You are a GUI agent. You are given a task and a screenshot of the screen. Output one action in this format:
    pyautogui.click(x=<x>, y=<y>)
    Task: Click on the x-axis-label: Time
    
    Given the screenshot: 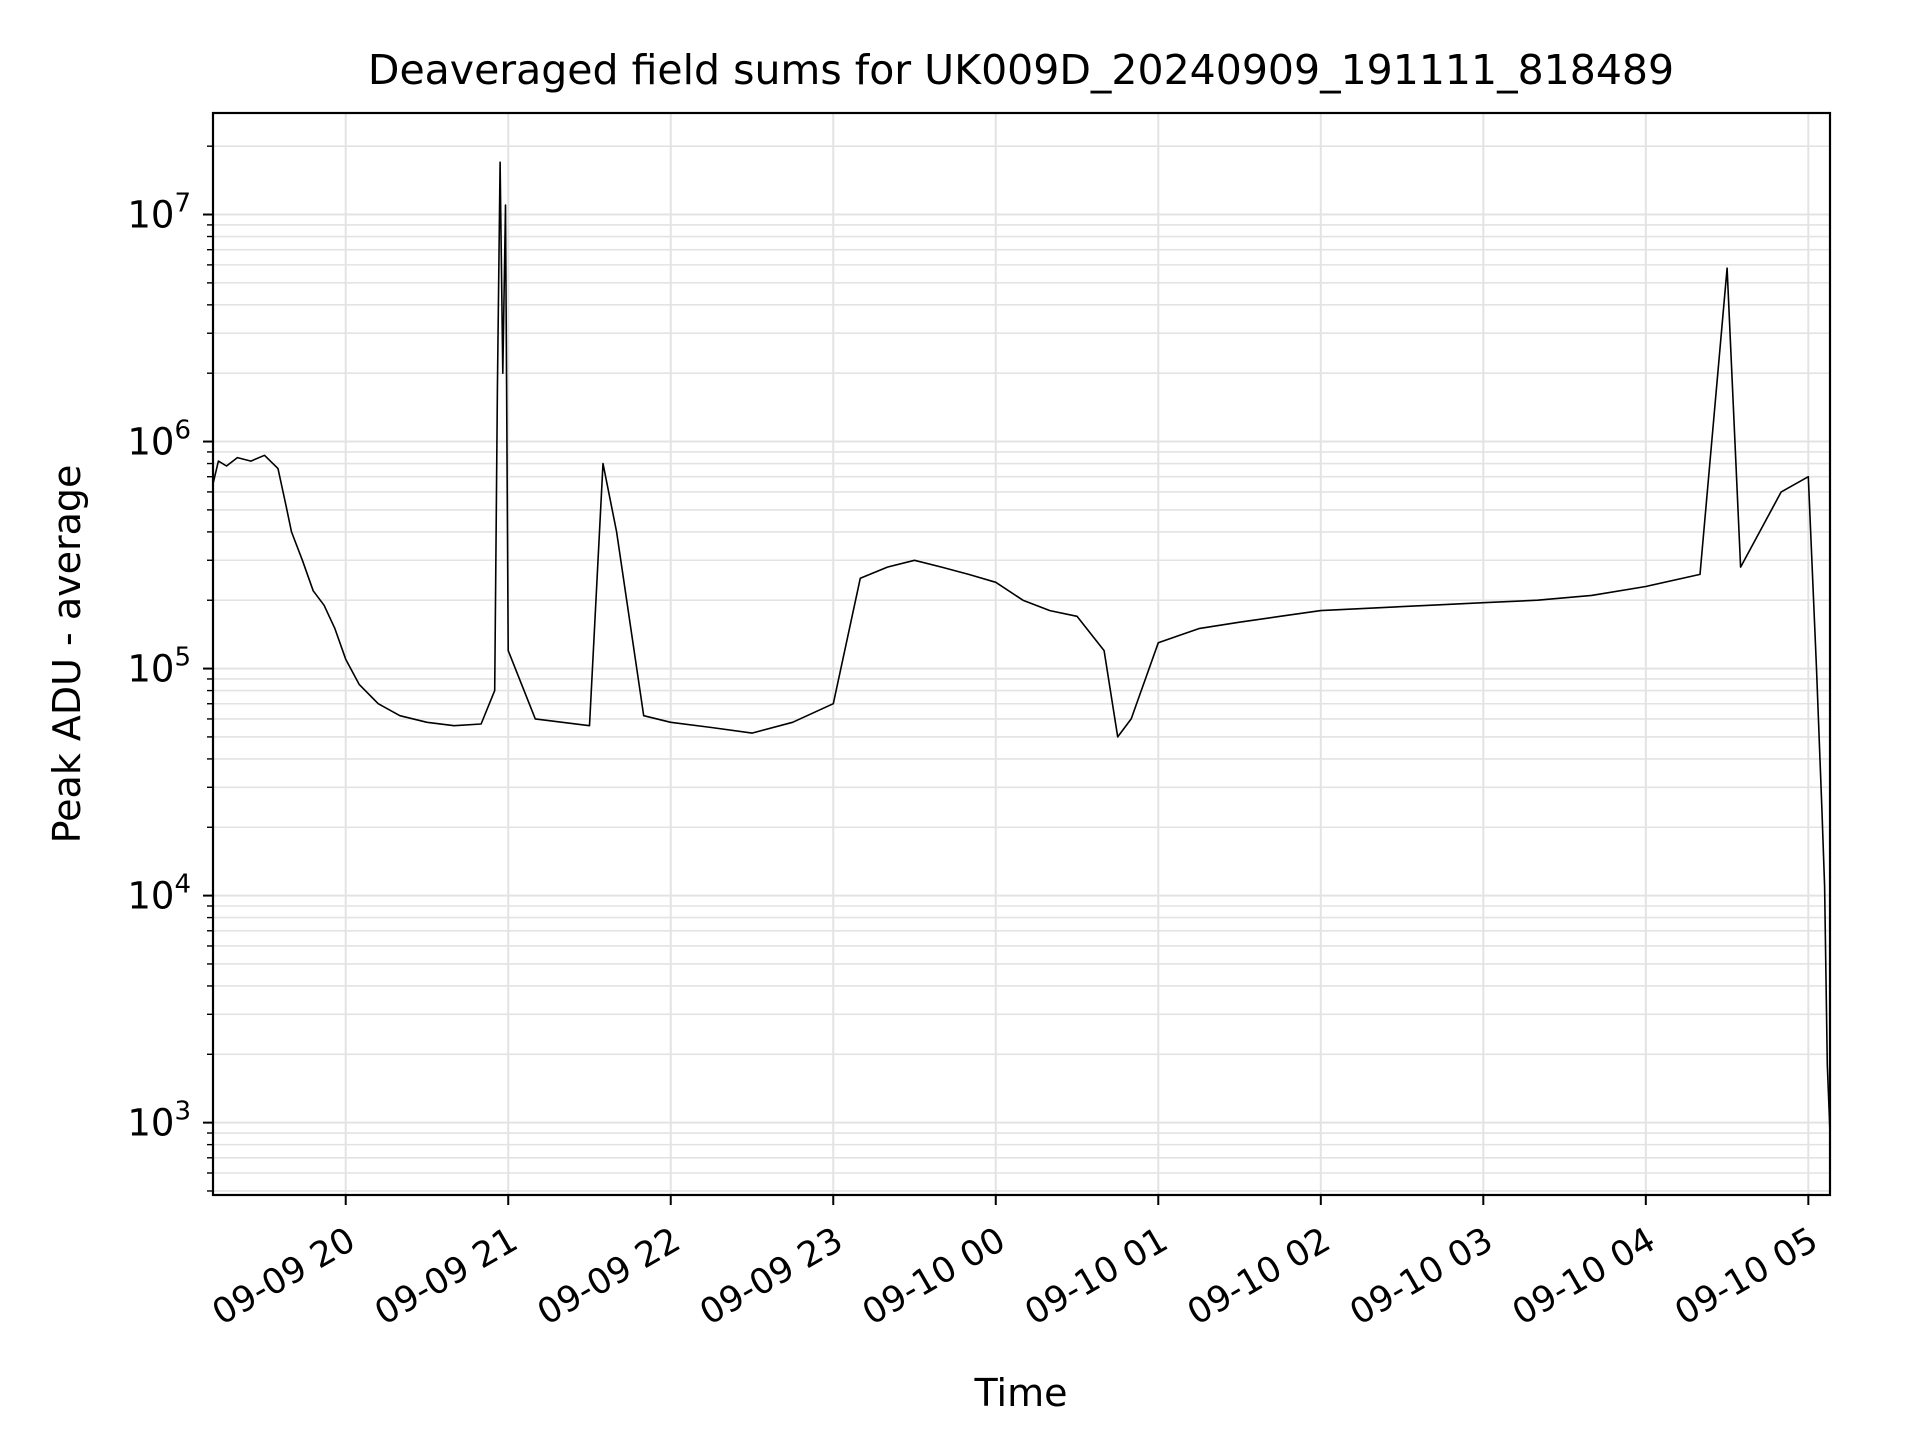 What is the action you would take?
    pyautogui.click(x=1021, y=1393)
    